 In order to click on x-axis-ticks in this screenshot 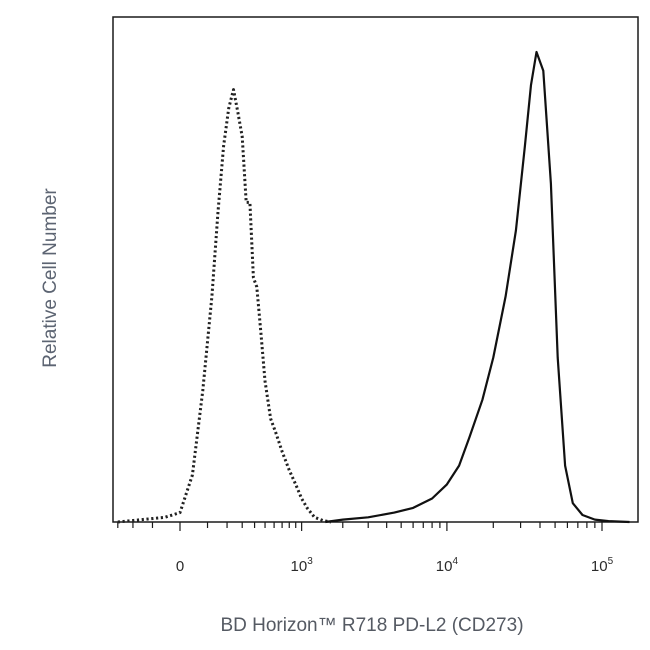, I will do `click(360, 526)`.